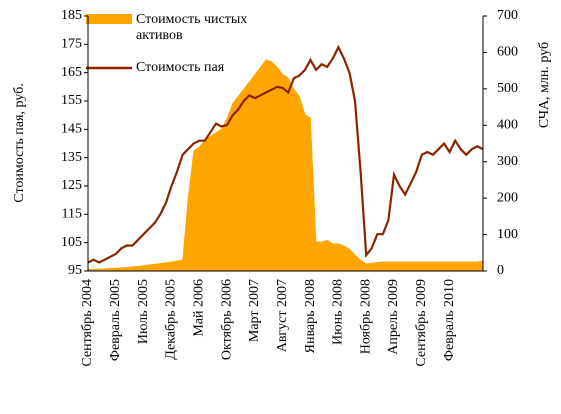 This screenshot has height=414, width=561. I want to click on x-tick-label: Сентябрь 2009, so click(421, 323).